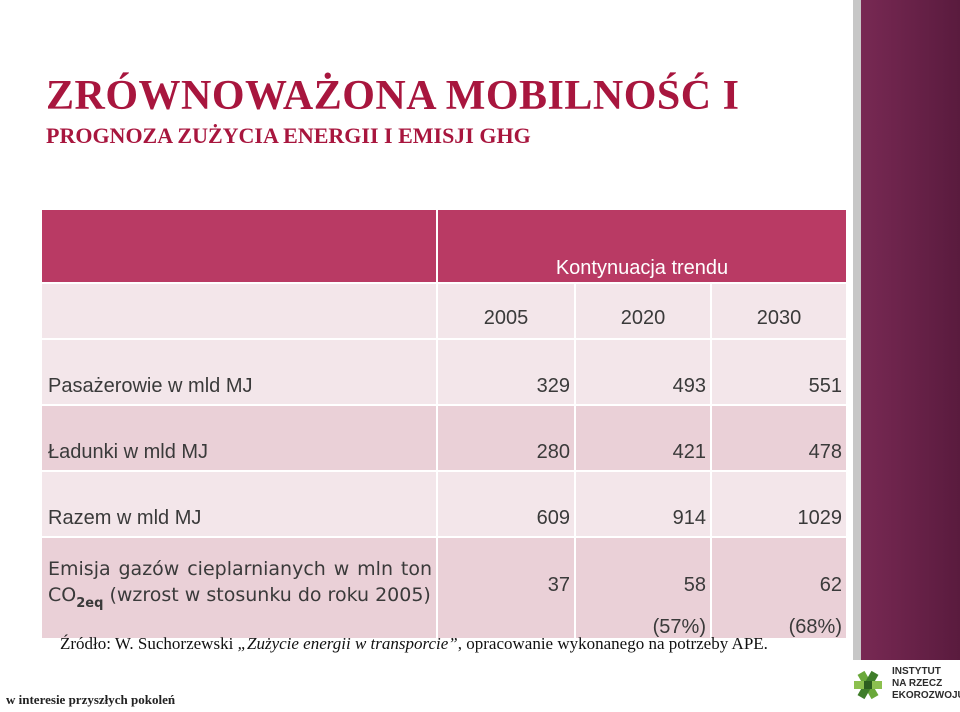  I want to click on emission-cell-2030: 62 (68%), so click(779, 588).